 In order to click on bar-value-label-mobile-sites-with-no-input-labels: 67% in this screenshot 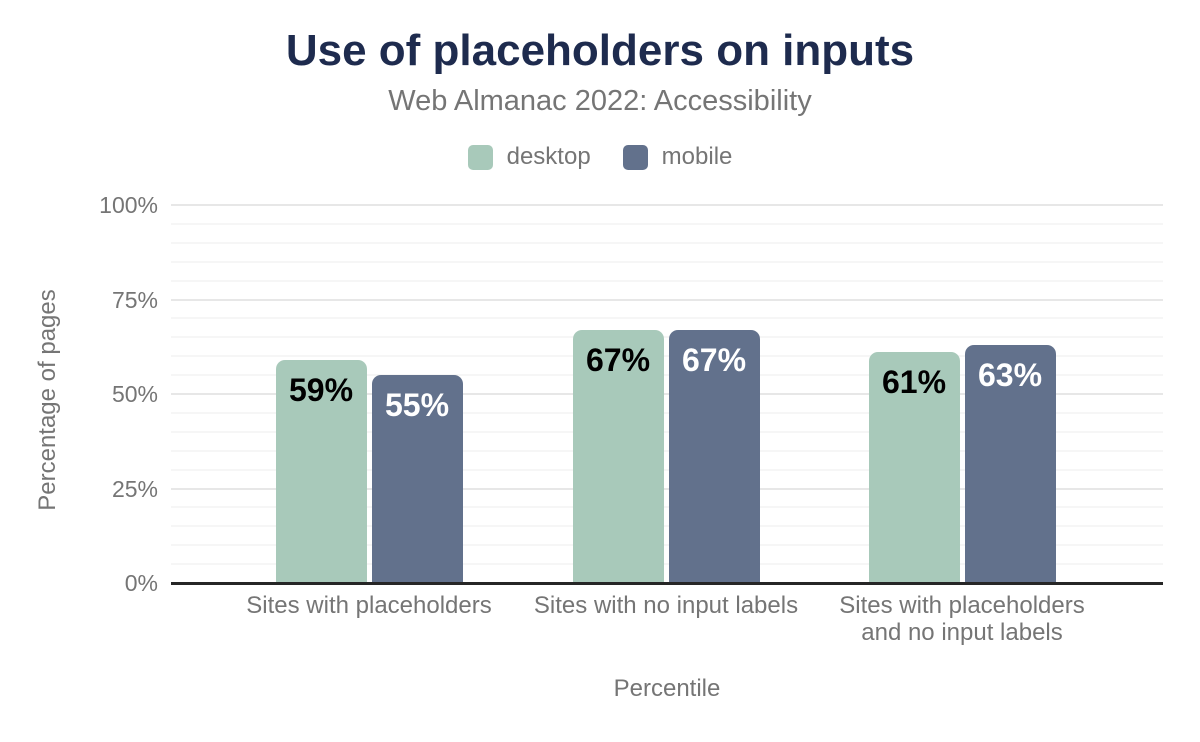, I will do `click(714, 359)`.